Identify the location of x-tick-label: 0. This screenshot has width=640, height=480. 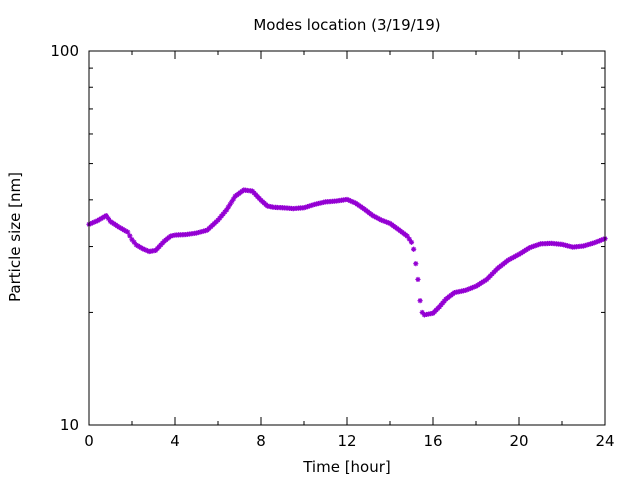
(89, 441).